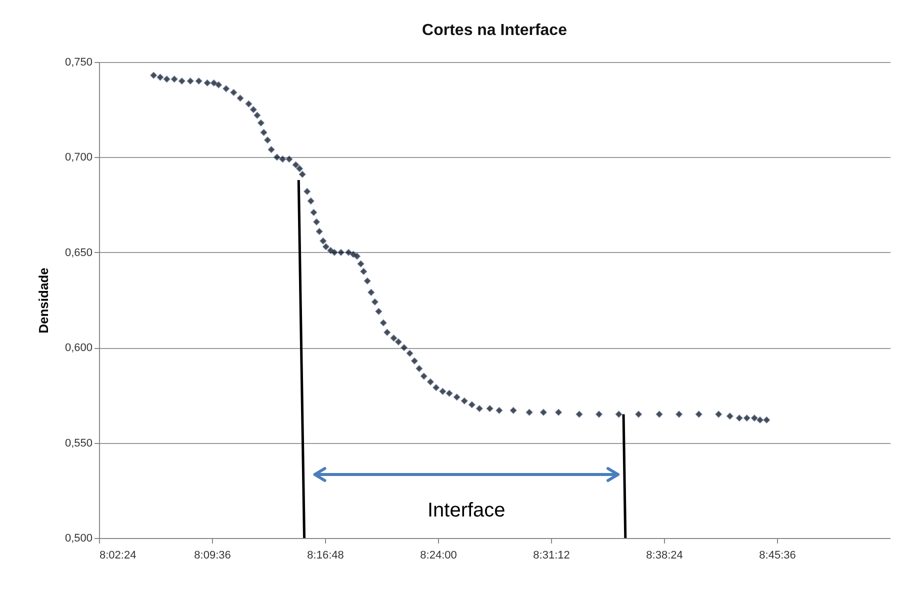  I want to click on x-tick-label: 8:31:12, so click(551, 556).